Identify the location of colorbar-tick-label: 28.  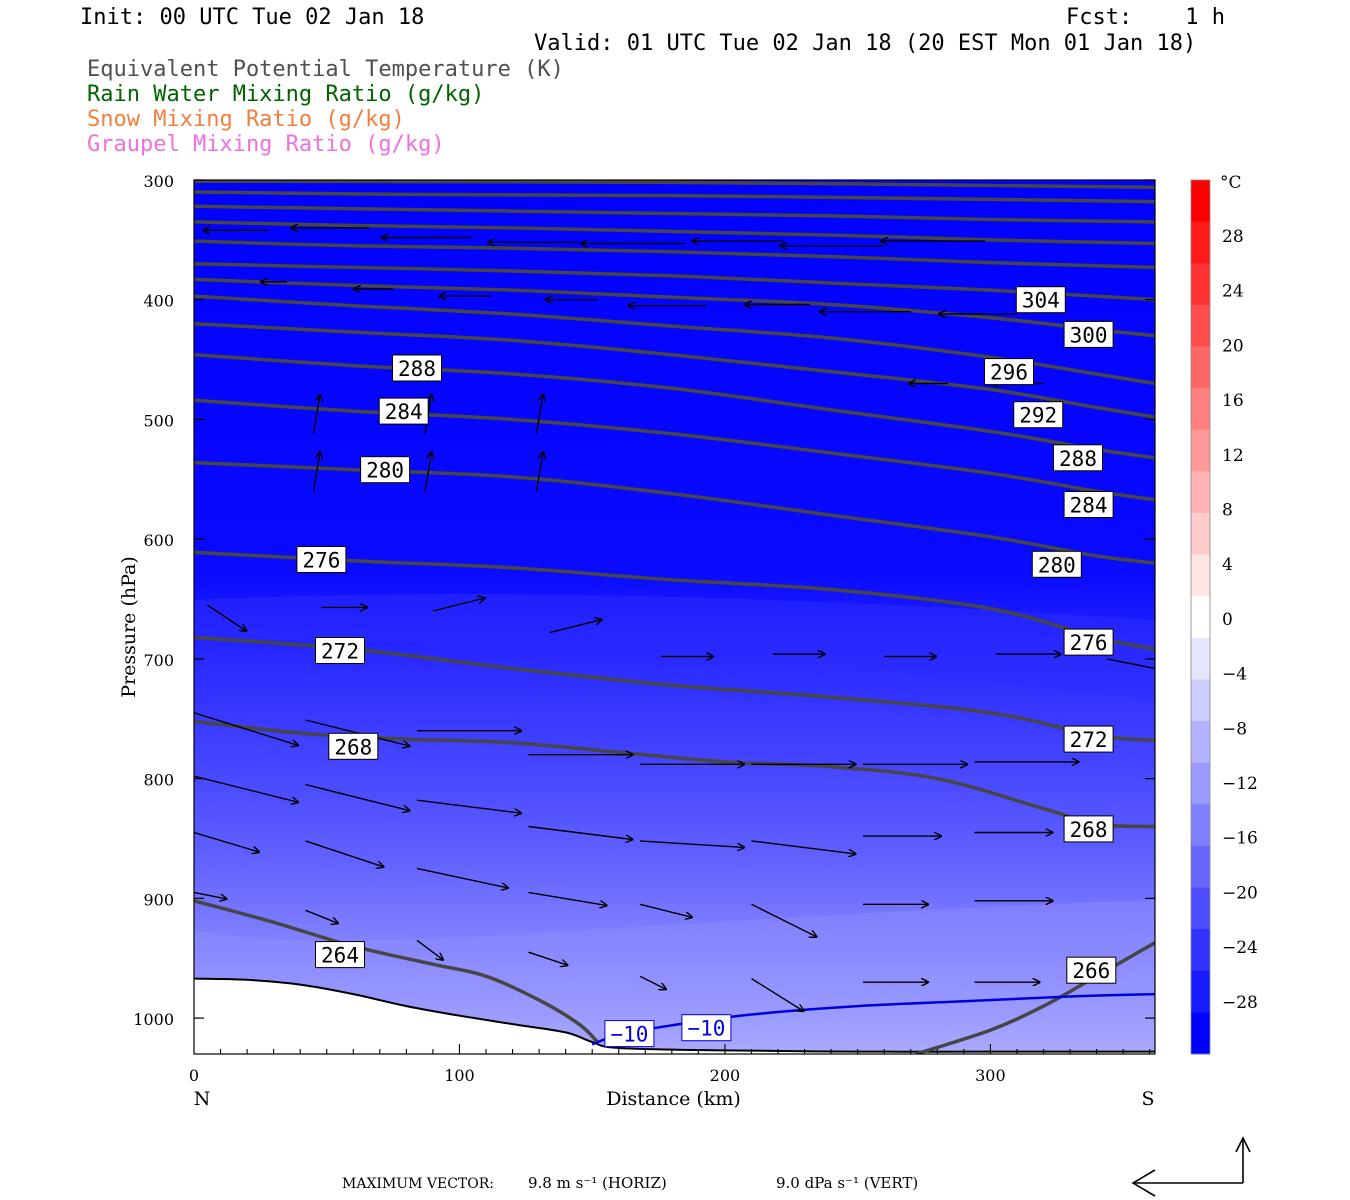
(1233, 237).